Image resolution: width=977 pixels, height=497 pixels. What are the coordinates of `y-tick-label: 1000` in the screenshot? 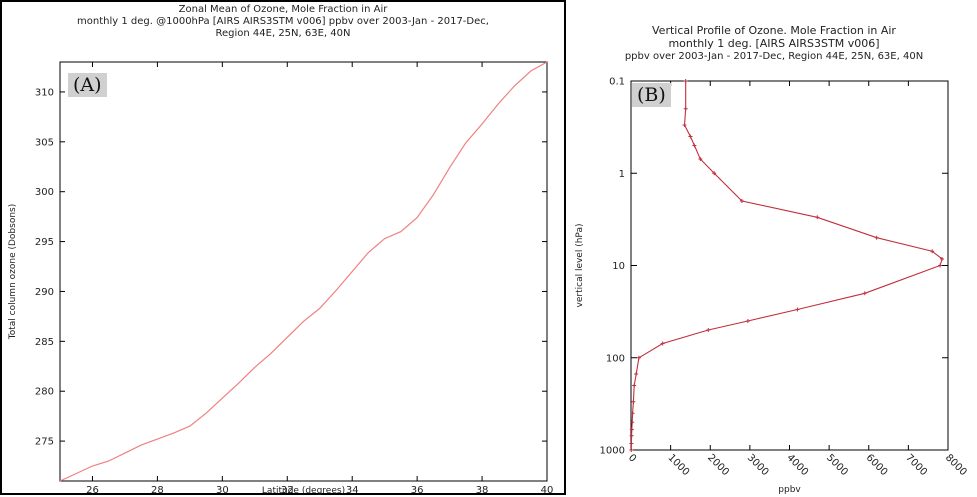 It's located at (612, 451).